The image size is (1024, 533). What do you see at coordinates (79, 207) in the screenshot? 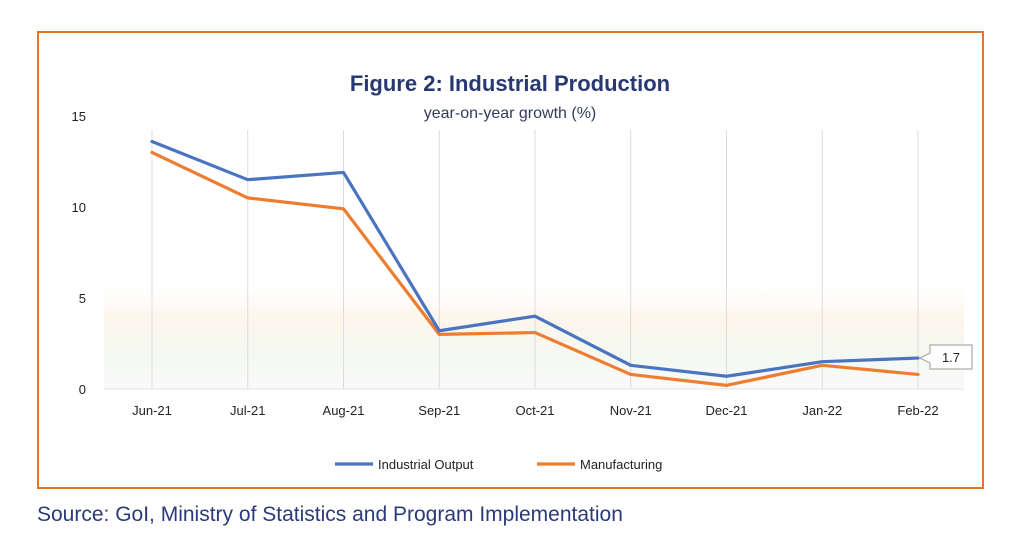
I see `y-tick-label: 10` at bounding box center [79, 207].